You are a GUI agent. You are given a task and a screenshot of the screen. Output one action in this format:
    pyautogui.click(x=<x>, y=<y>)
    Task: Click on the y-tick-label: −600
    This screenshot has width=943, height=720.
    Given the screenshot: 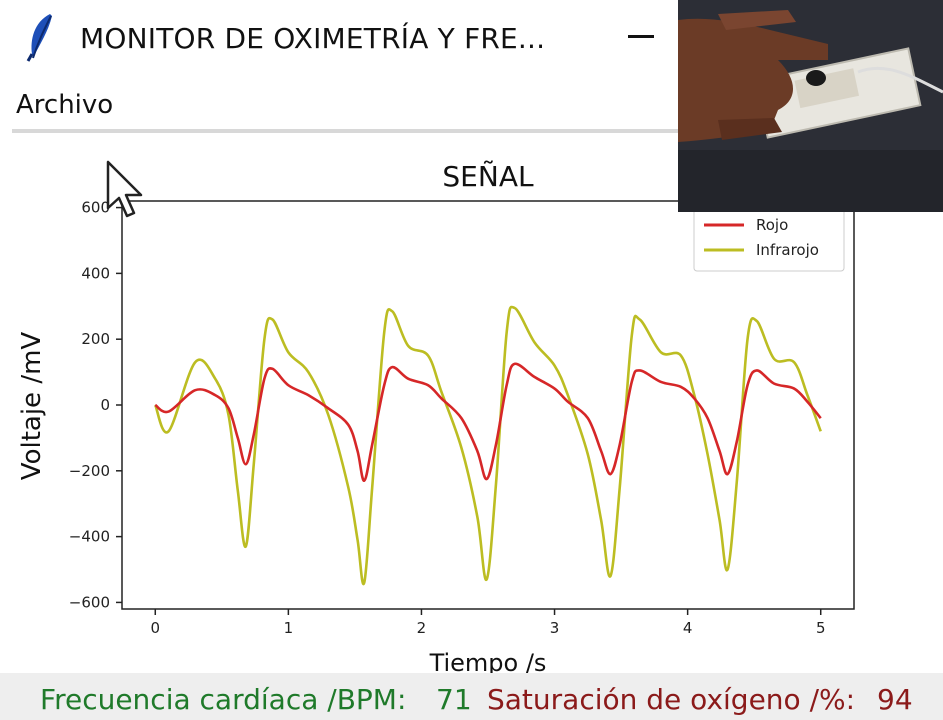 What is the action you would take?
    pyautogui.click(x=89, y=602)
    